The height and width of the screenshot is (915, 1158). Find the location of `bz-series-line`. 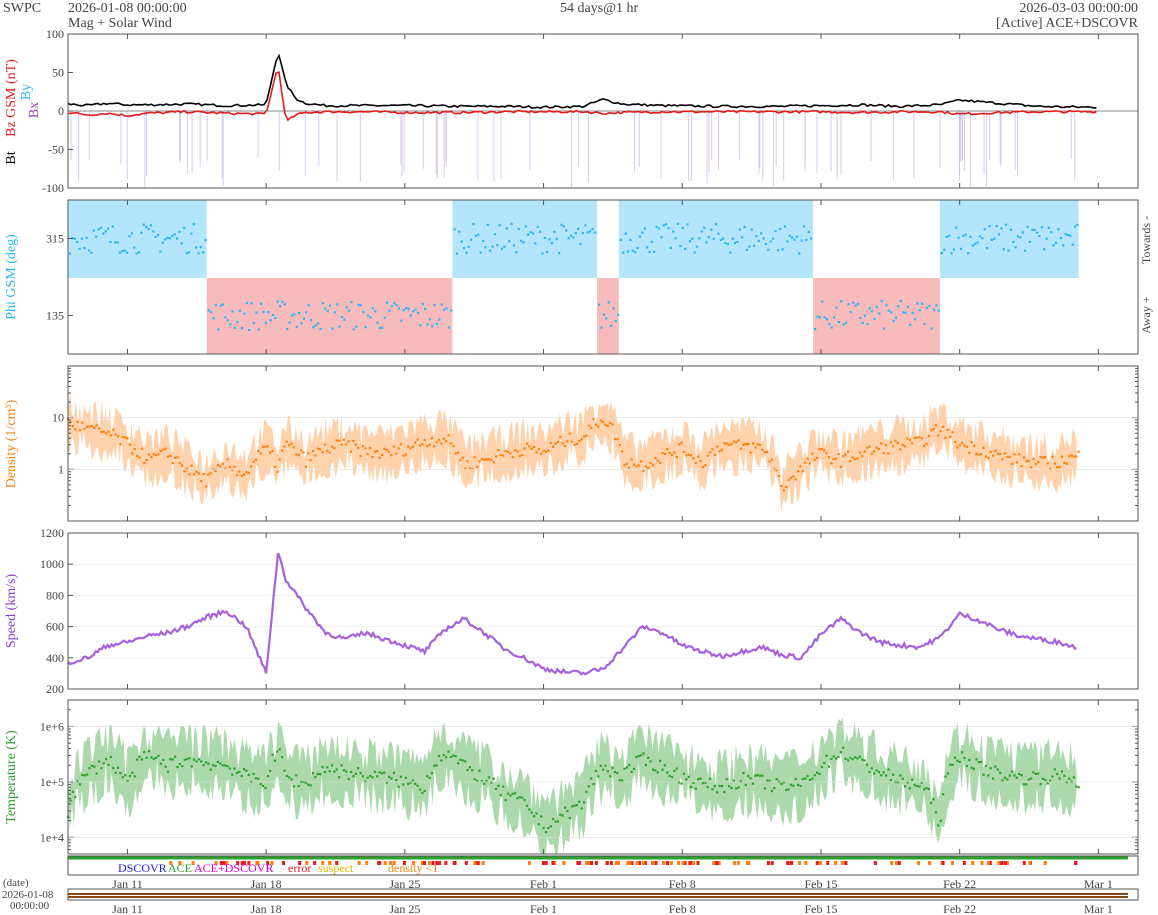

bz-series-line is located at coordinates (582, 96).